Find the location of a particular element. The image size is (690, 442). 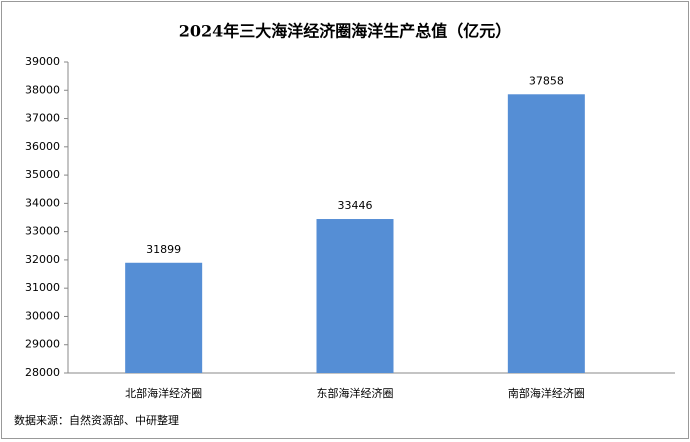

y-tick-label: 31000 is located at coordinates (42, 287).